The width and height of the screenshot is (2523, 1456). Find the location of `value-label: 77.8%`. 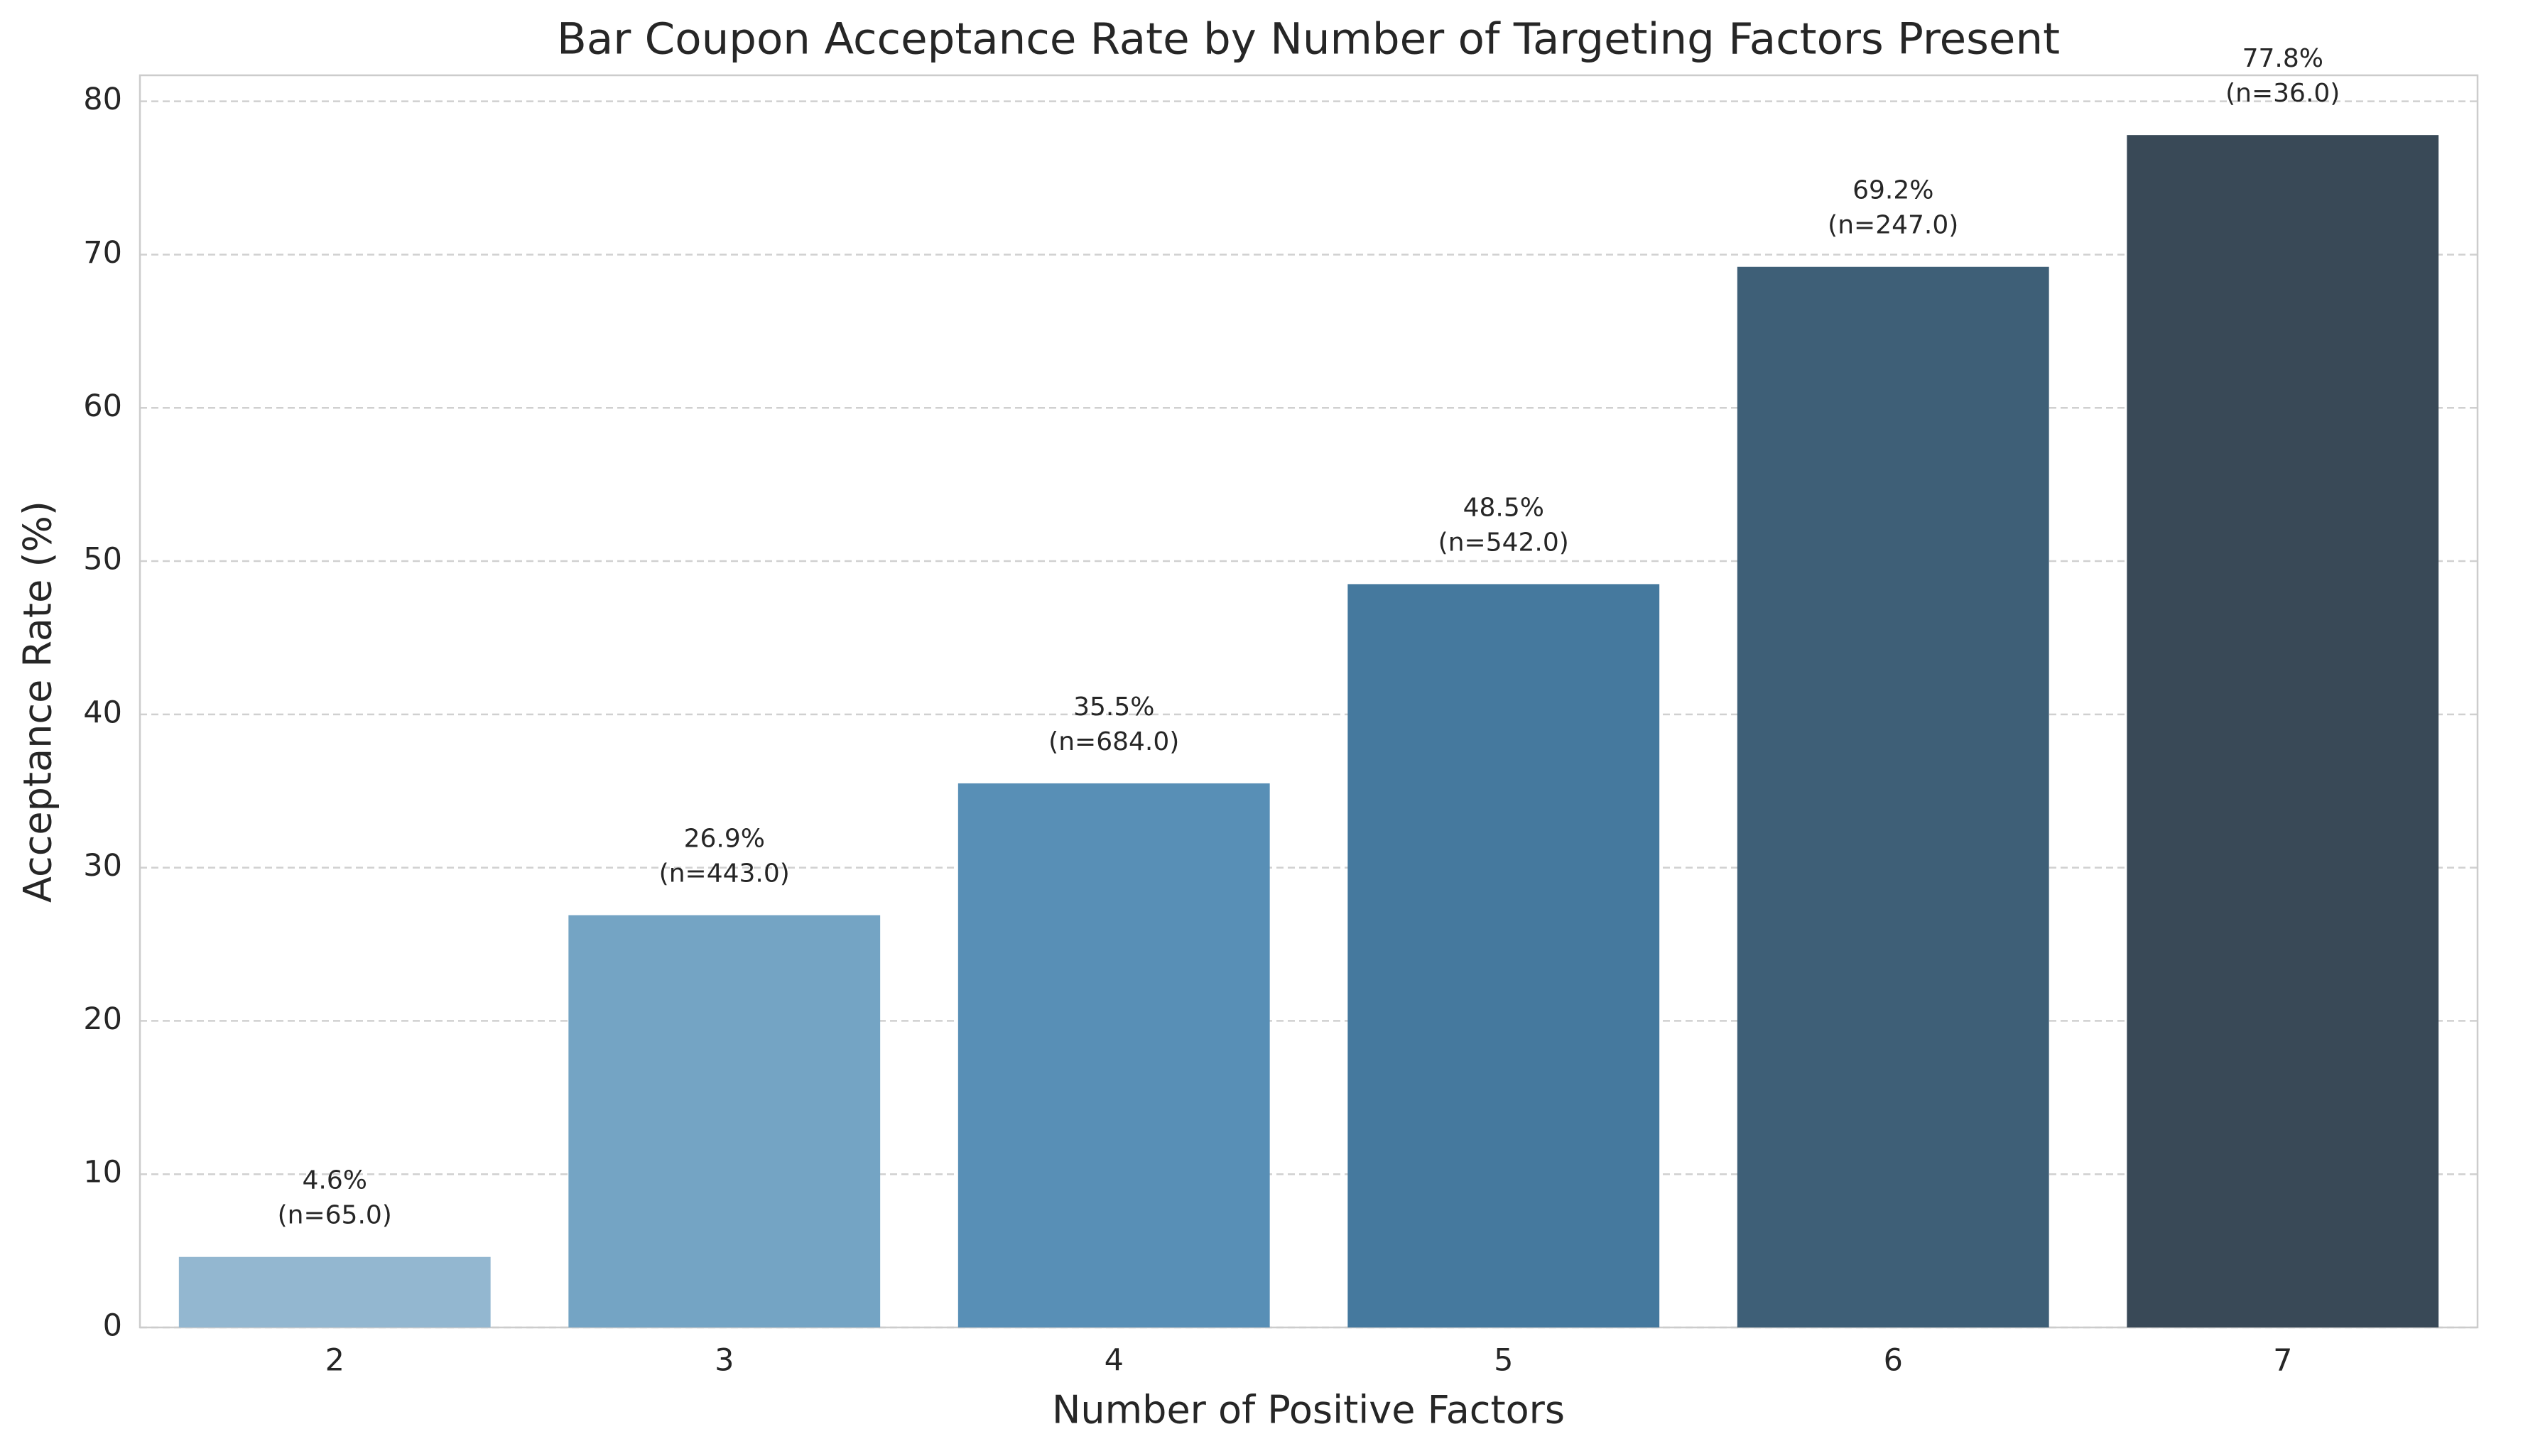

value-label: 77.8% is located at coordinates (2282, 58).